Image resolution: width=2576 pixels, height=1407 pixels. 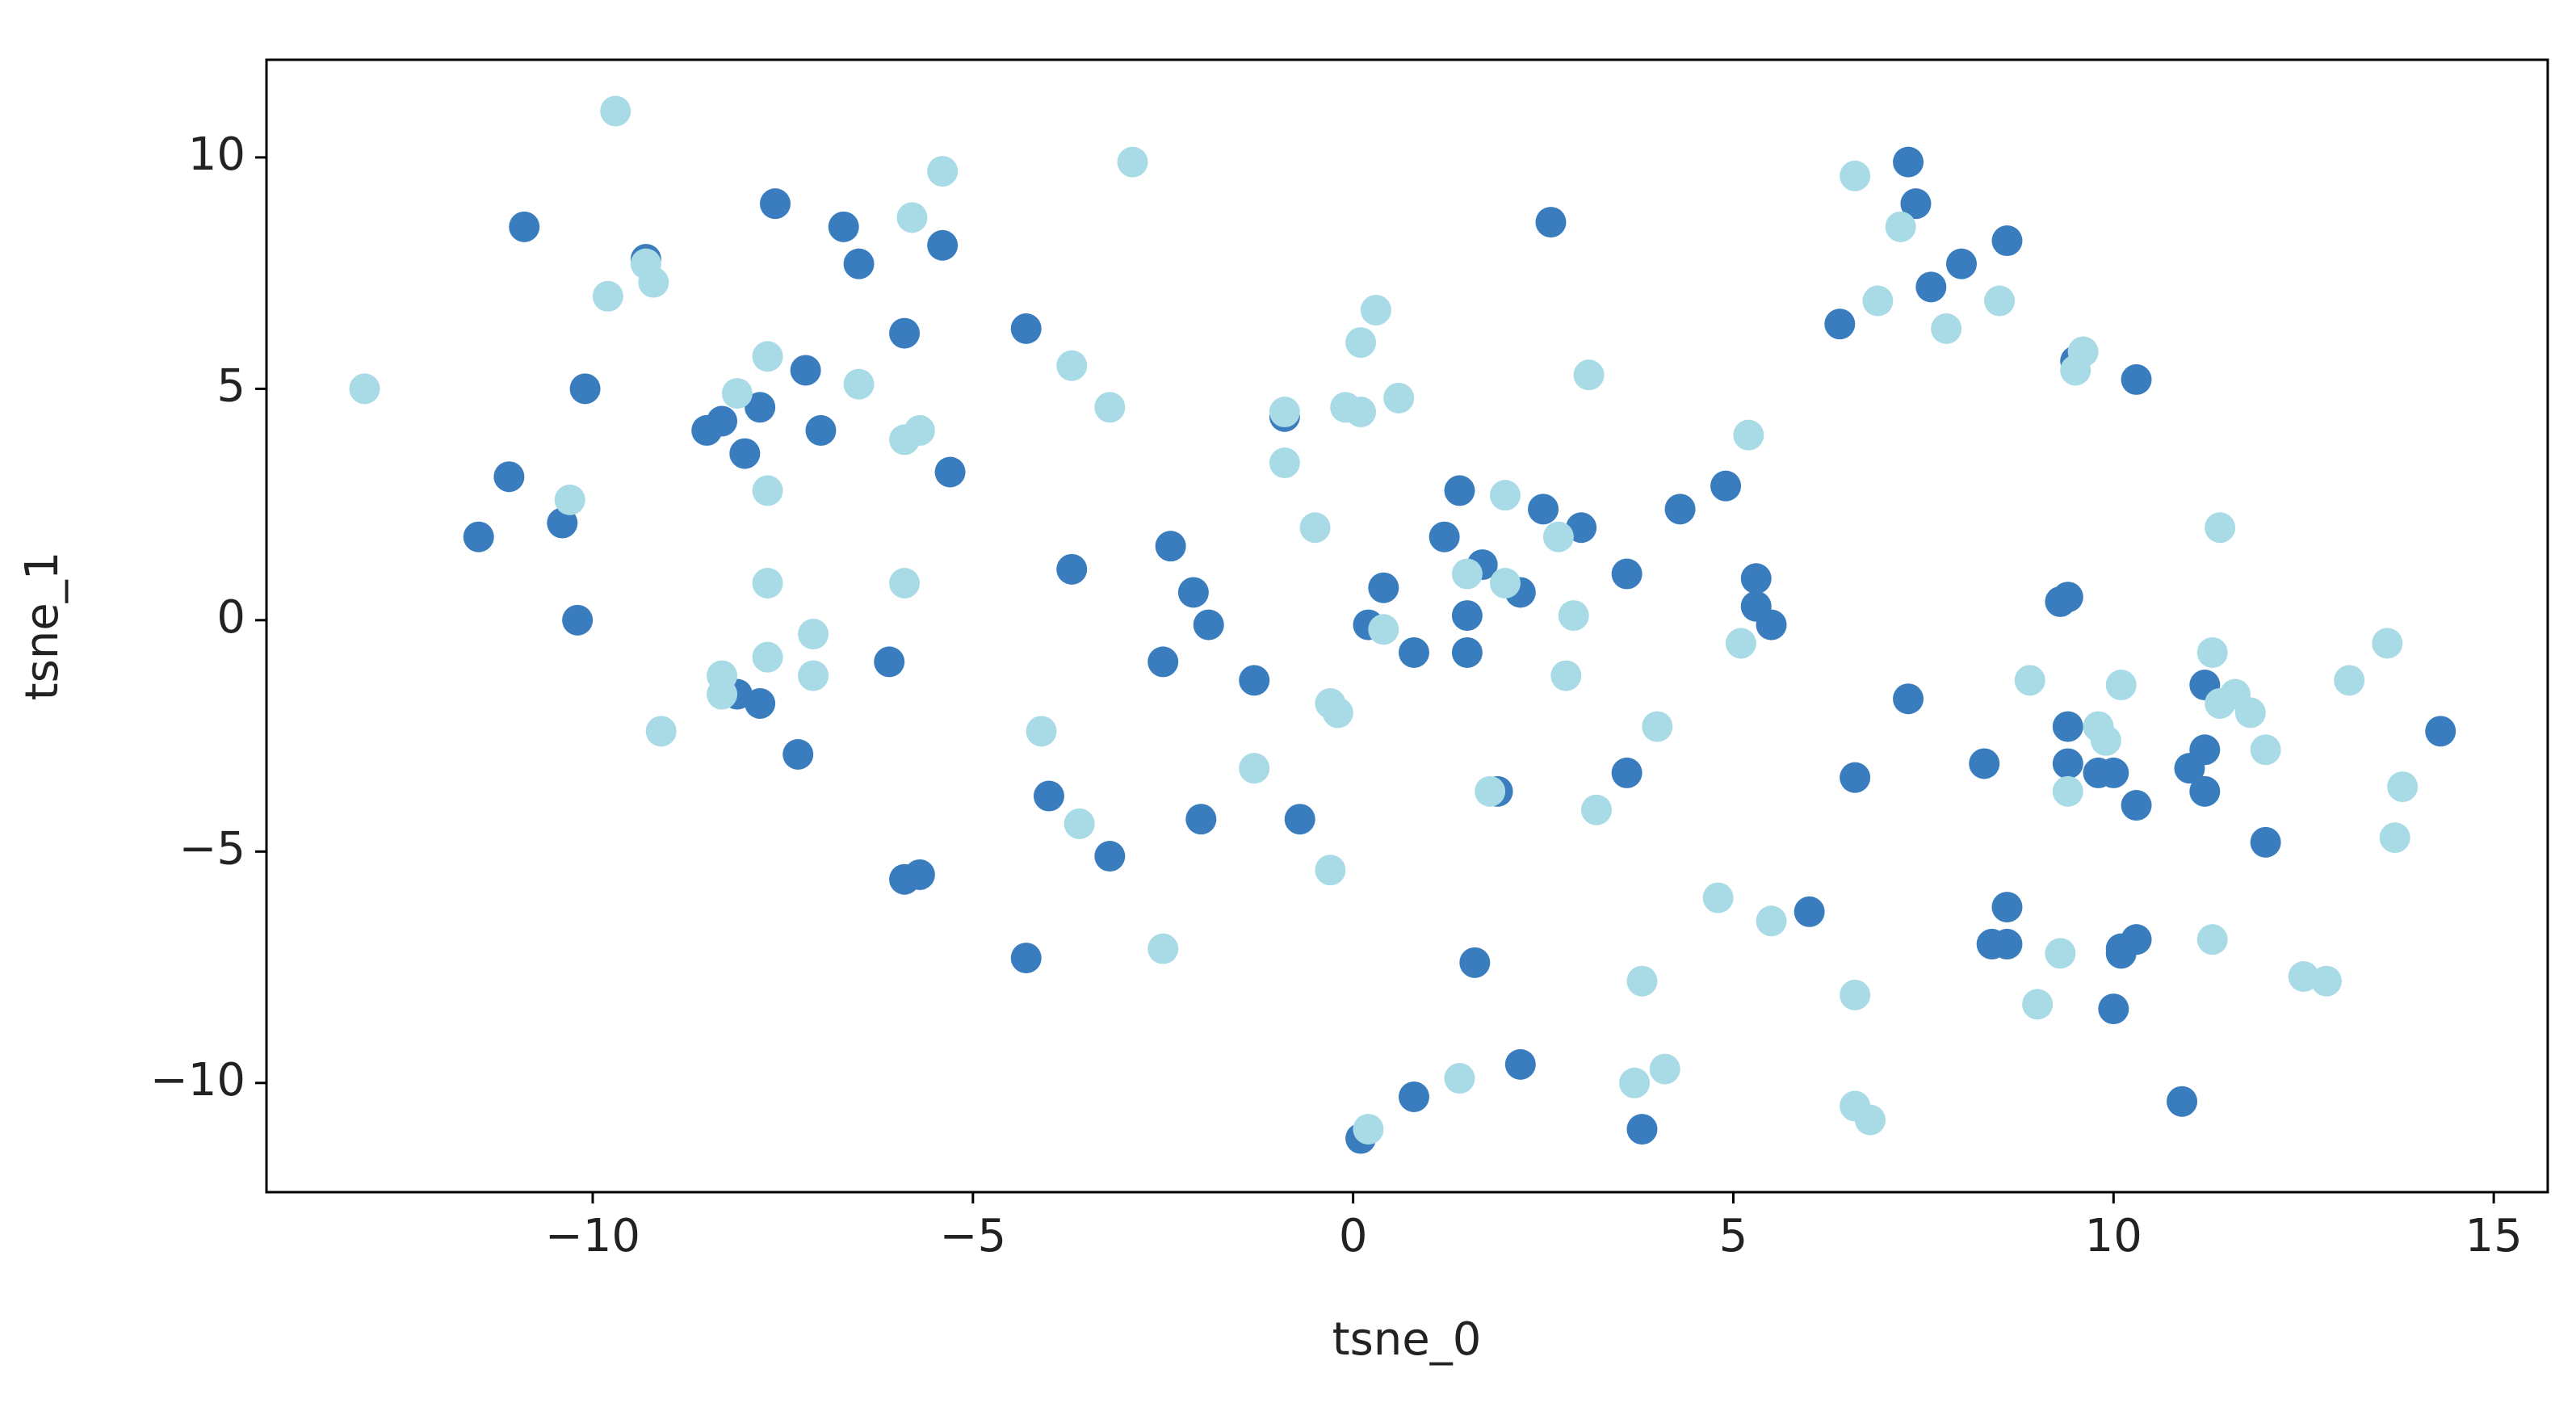 What do you see at coordinates (1353, 1236) in the screenshot?
I see `x-tick-label: 0` at bounding box center [1353, 1236].